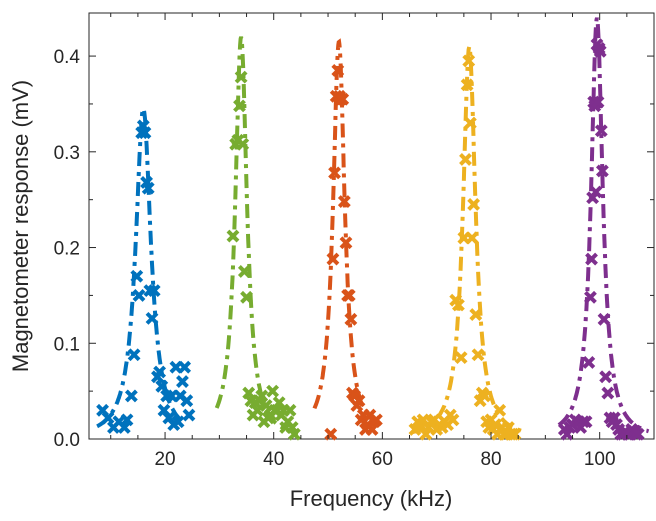  I want to click on y-tick-label: 0.3, so click(67, 153).